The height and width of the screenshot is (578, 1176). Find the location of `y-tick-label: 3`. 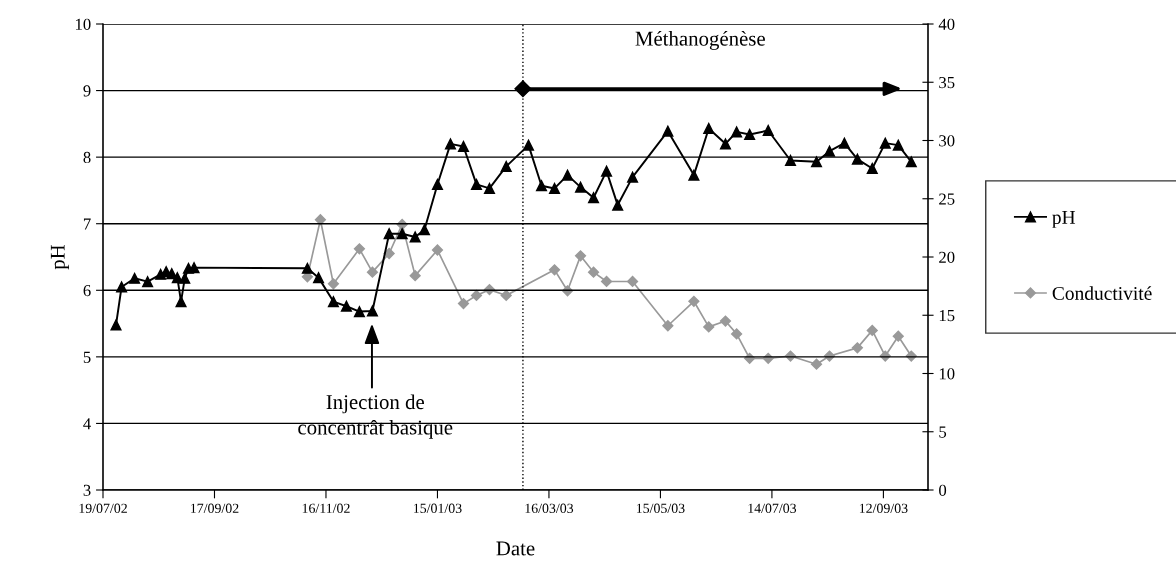

y-tick-label: 3 is located at coordinates (87, 490).